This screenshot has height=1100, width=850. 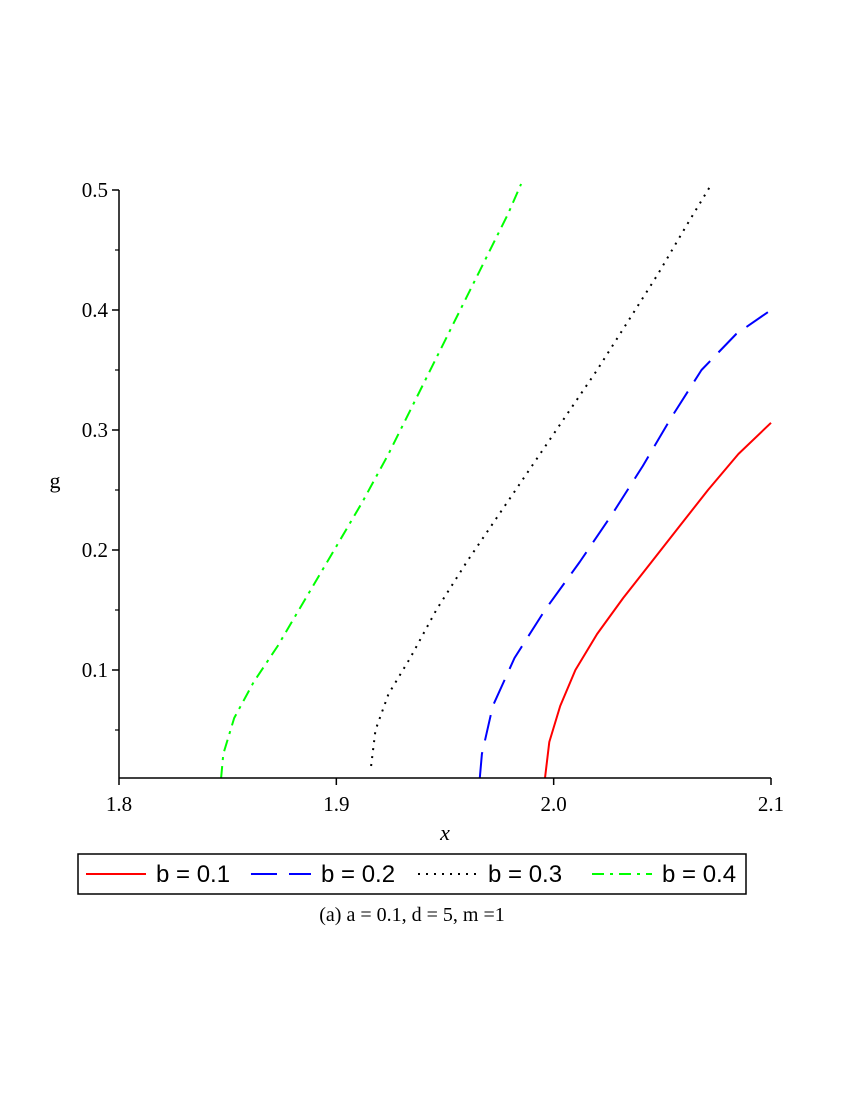 I want to click on x-axis-label: x, so click(x=444, y=832).